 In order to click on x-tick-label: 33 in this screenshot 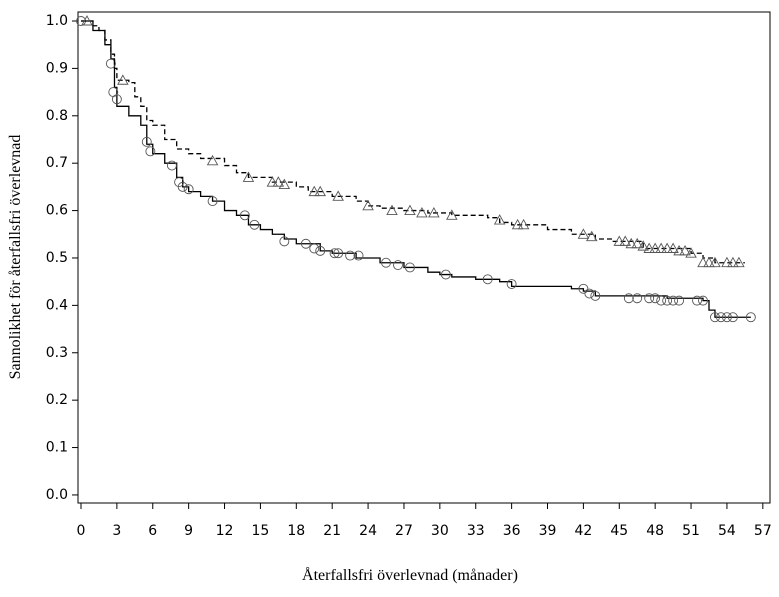, I will do `click(476, 531)`.